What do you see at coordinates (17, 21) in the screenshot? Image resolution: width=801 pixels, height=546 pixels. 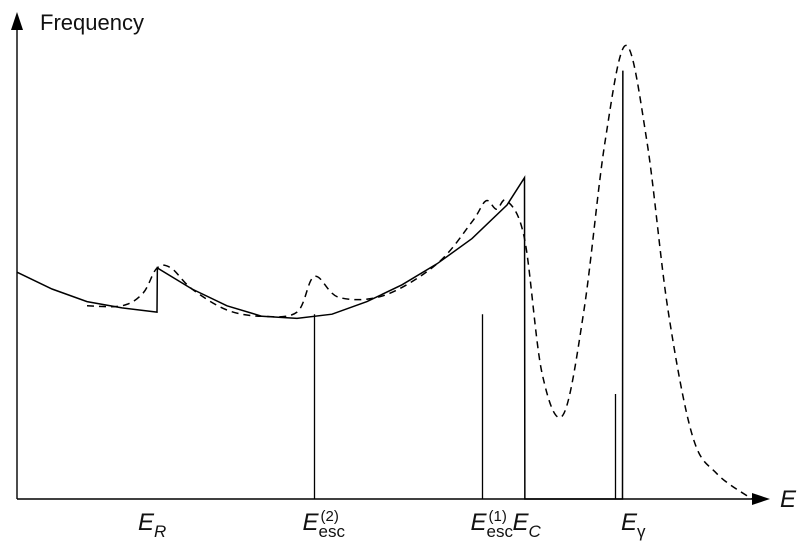 I see `y-axis-arrow` at bounding box center [17, 21].